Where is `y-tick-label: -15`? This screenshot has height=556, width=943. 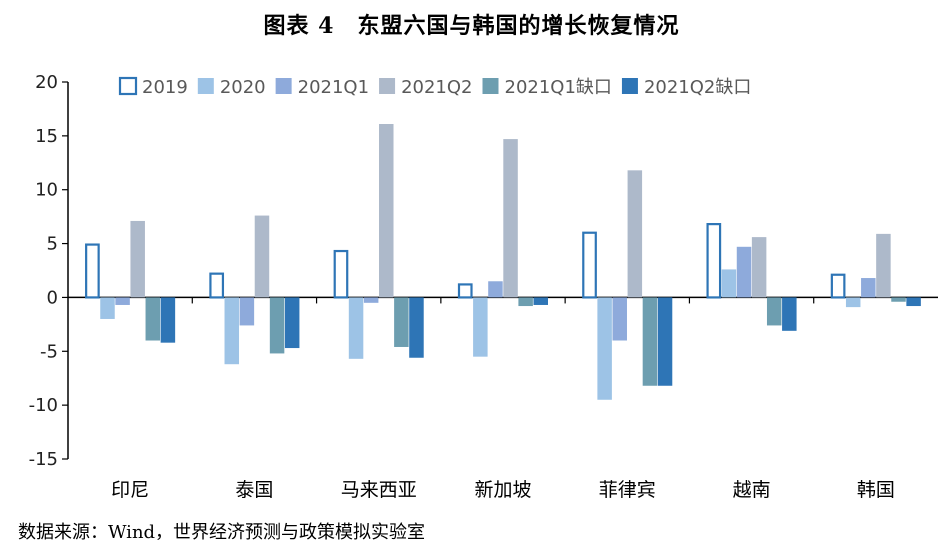 y-tick-label: -15 is located at coordinates (43, 459).